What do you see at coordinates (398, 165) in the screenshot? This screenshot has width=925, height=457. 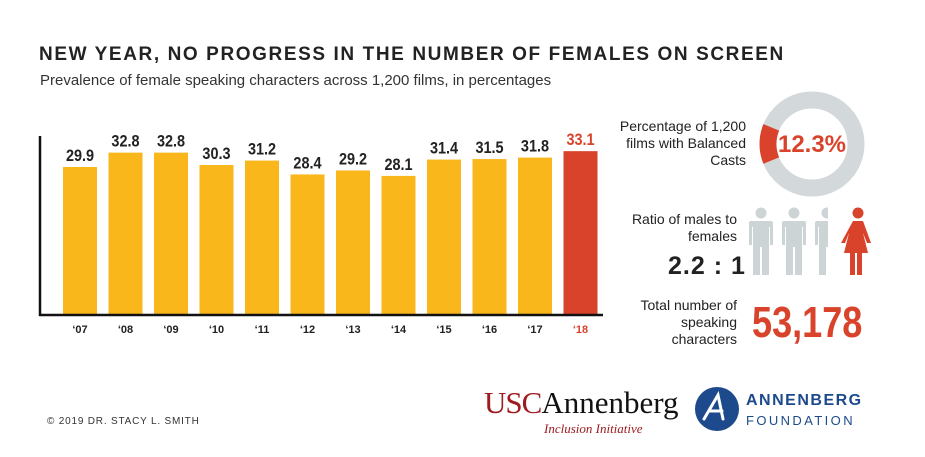 I see `bar-value-label-7: 28.1` at bounding box center [398, 165].